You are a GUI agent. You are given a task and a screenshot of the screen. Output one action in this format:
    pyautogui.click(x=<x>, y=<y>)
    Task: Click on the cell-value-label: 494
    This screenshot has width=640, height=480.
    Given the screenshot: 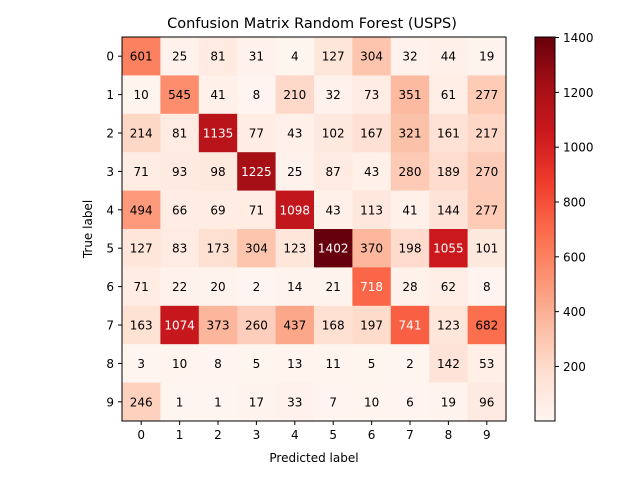 What is the action you would take?
    pyautogui.click(x=141, y=210)
    